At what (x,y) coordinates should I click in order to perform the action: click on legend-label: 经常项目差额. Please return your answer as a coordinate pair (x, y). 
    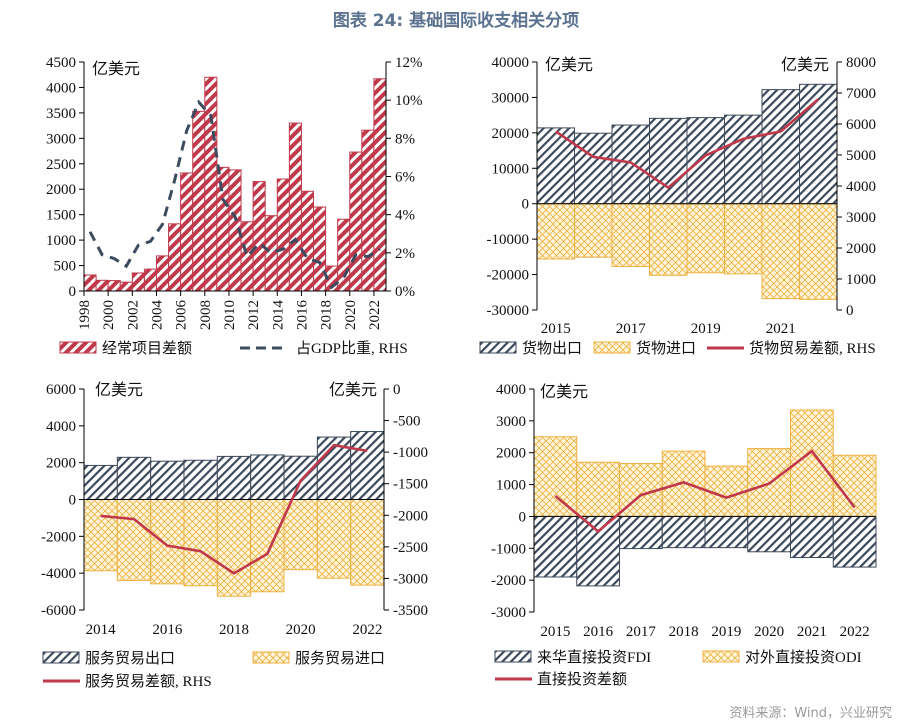
    Looking at the image, I should click on (147, 348).